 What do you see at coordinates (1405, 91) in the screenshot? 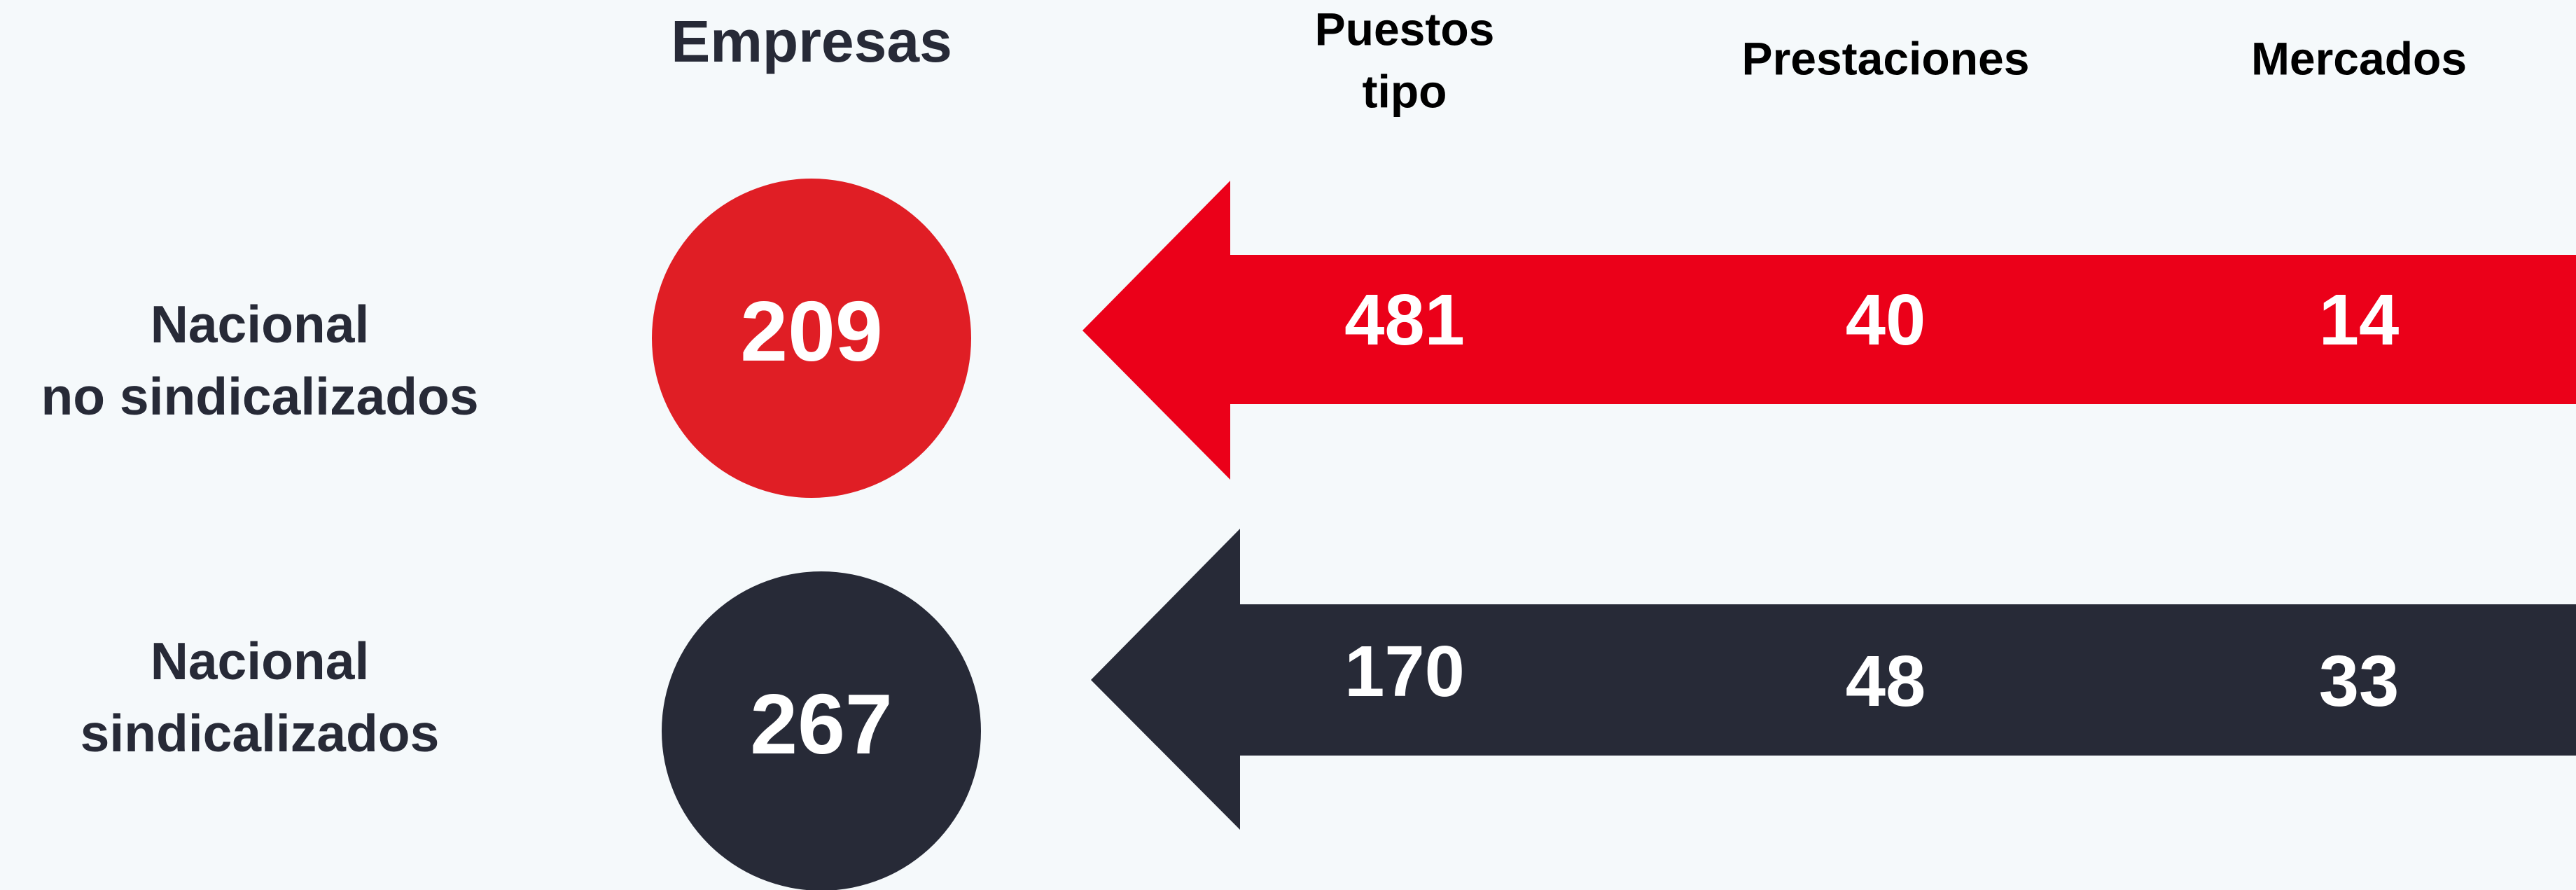
I see `header-puestos: tipo` at bounding box center [1405, 91].